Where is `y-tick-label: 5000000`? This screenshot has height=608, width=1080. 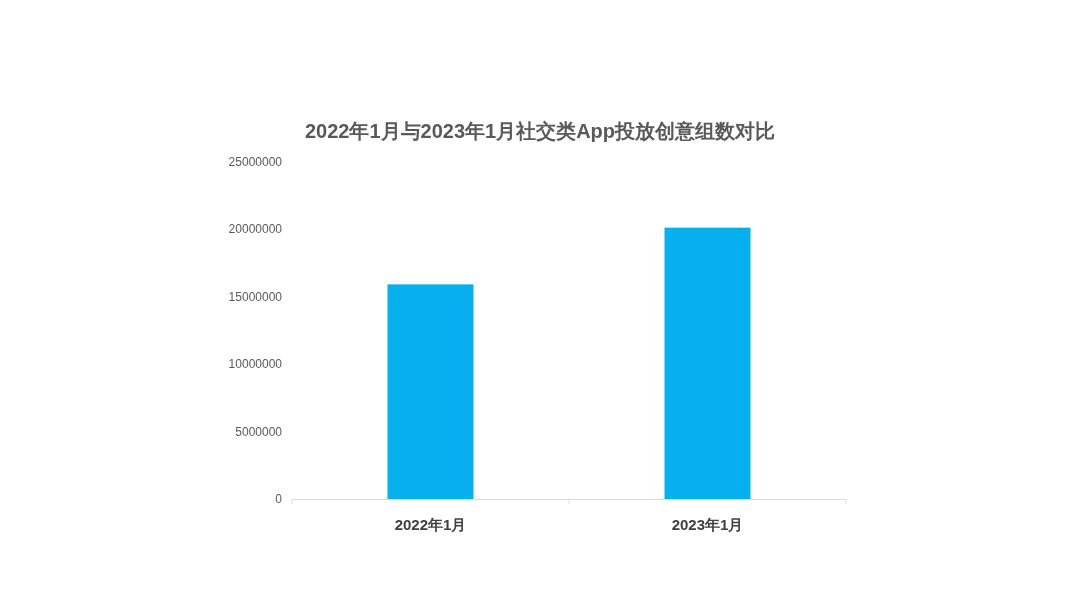
y-tick-label: 5000000 is located at coordinates (259, 431).